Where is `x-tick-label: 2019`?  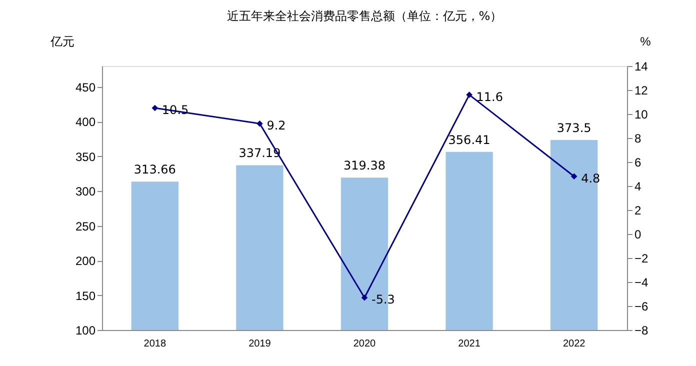 x-tick-label: 2019 is located at coordinates (260, 344).